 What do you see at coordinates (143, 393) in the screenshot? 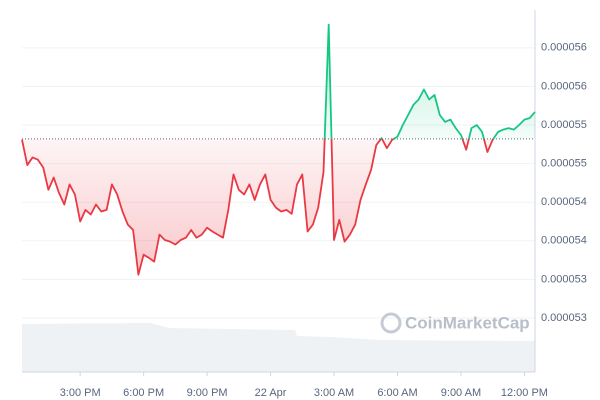
I see `x-tick-label: 6:00 PM` at bounding box center [143, 393].